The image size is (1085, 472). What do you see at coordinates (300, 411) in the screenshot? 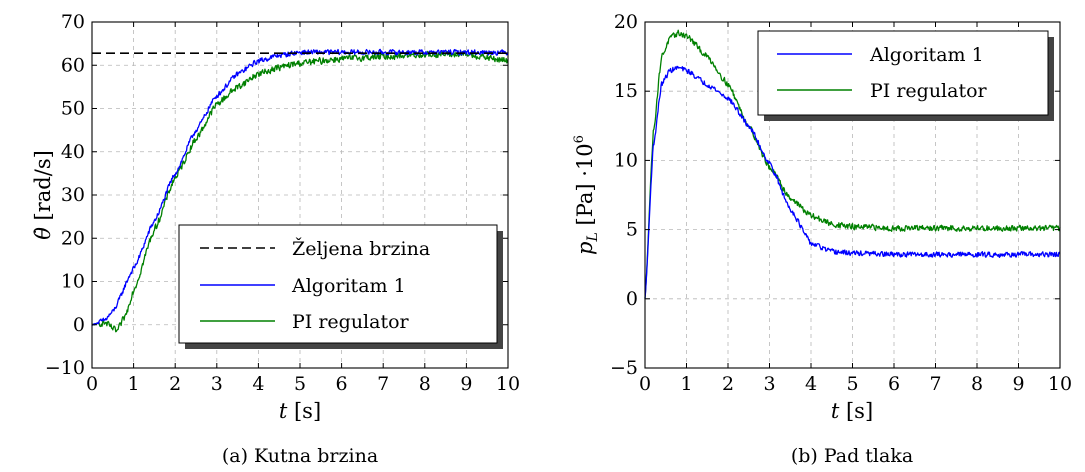
I see `x-axis-label-a: t [s]` at bounding box center [300, 411].